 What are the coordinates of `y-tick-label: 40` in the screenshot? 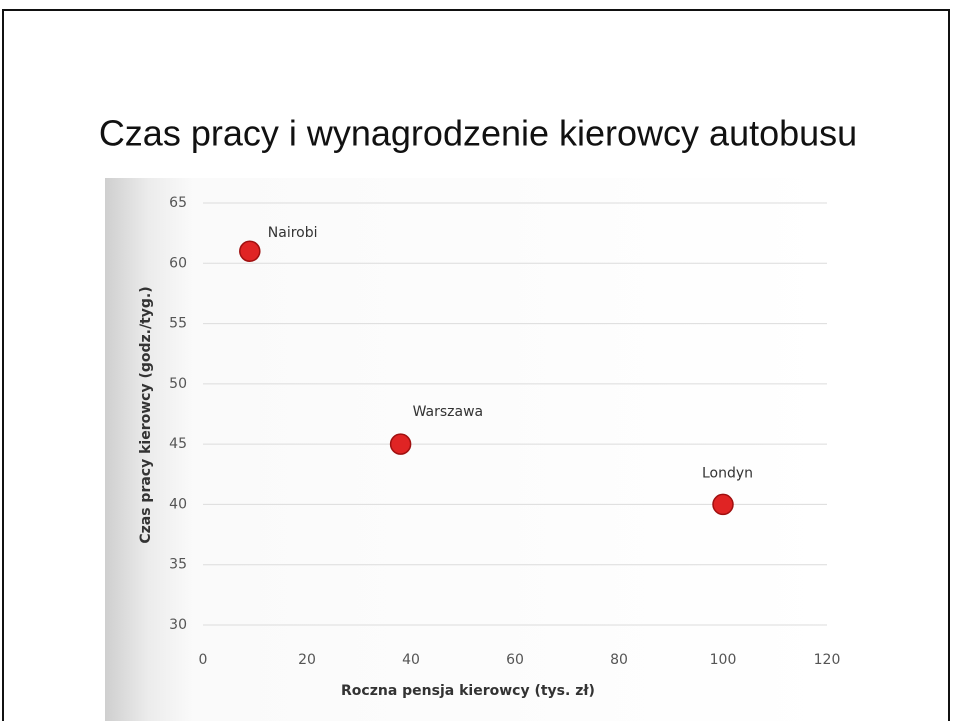 It's located at (178, 504).